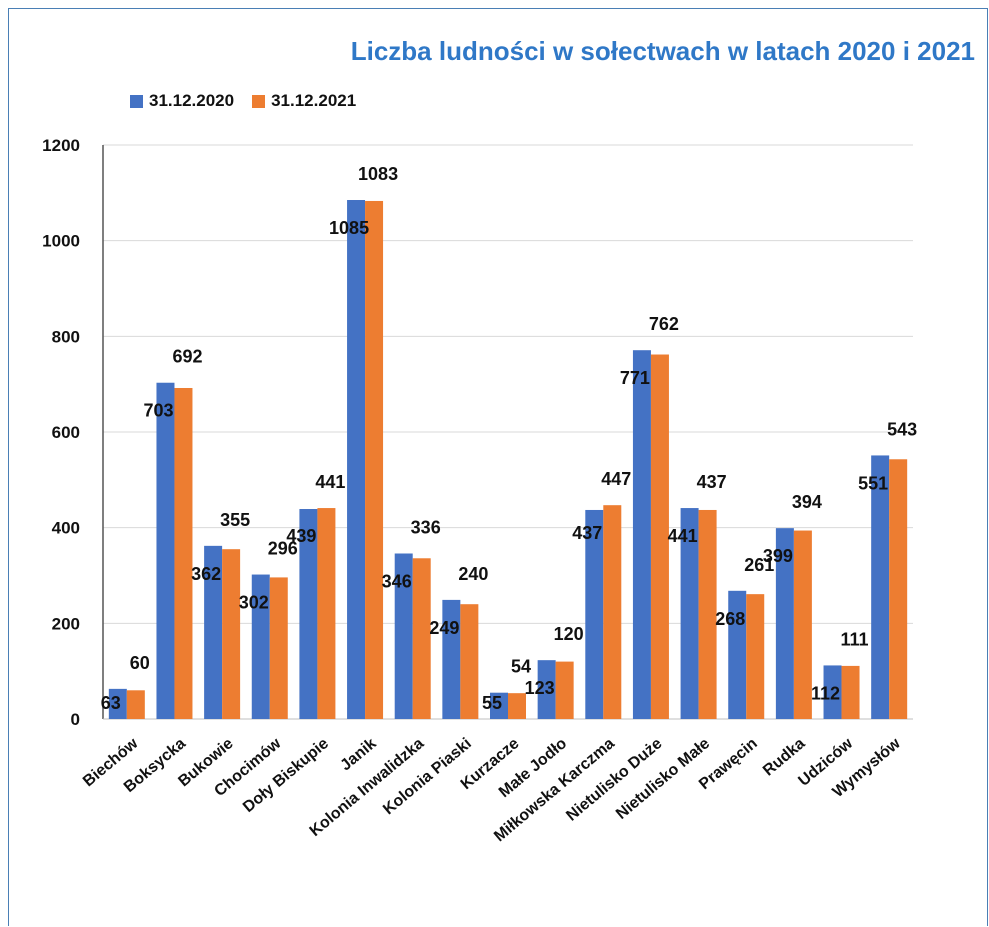 This screenshot has height=927, width=989. I want to click on y-tick-label: 1000, so click(61, 241).